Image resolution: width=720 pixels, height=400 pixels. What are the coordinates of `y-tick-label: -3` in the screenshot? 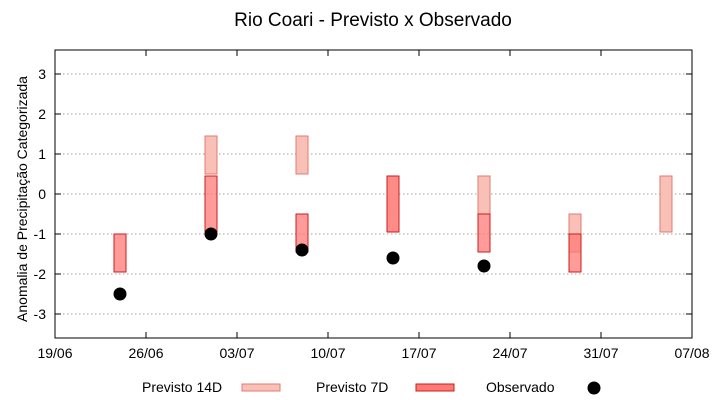 It's located at (40, 314).